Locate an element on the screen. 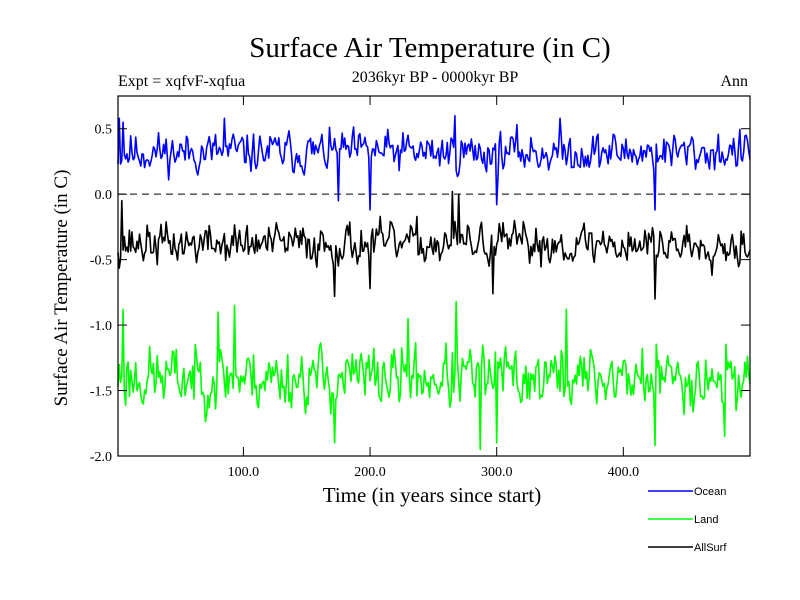 This screenshot has width=800, height=600. x-tick-label: 100.0 is located at coordinates (244, 472).